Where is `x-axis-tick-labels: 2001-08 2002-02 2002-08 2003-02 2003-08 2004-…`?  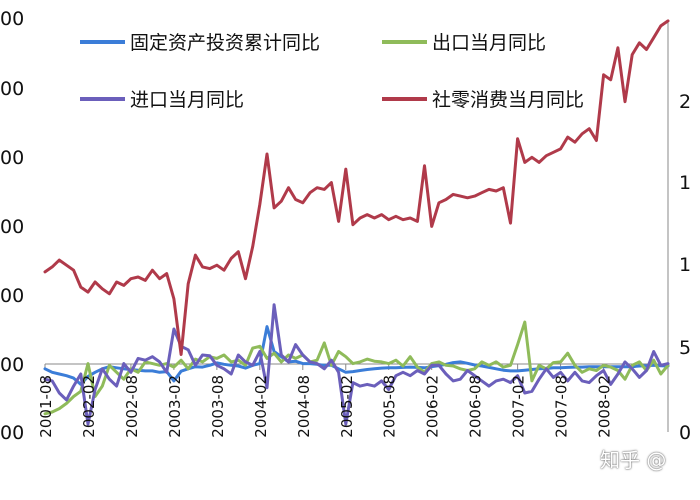 x-axis-tick-labels: 2001-08 2002-02 2002-08 2003-02 2003-08 2004-… is located at coordinates (325, 406).